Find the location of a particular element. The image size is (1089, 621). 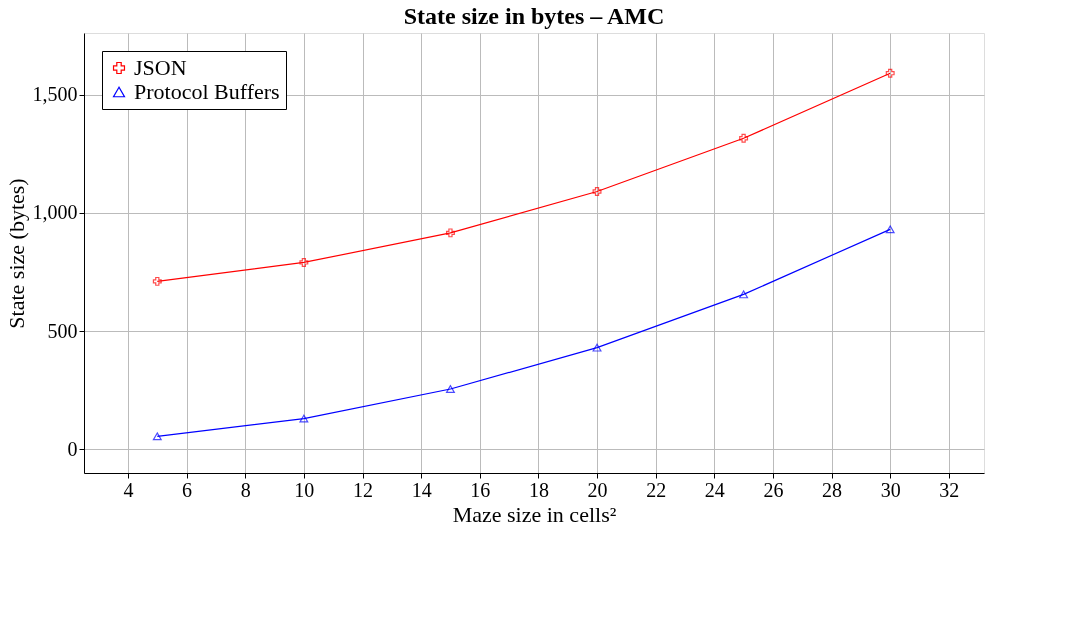

x-tick-label: 10 is located at coordinates (304, 489).